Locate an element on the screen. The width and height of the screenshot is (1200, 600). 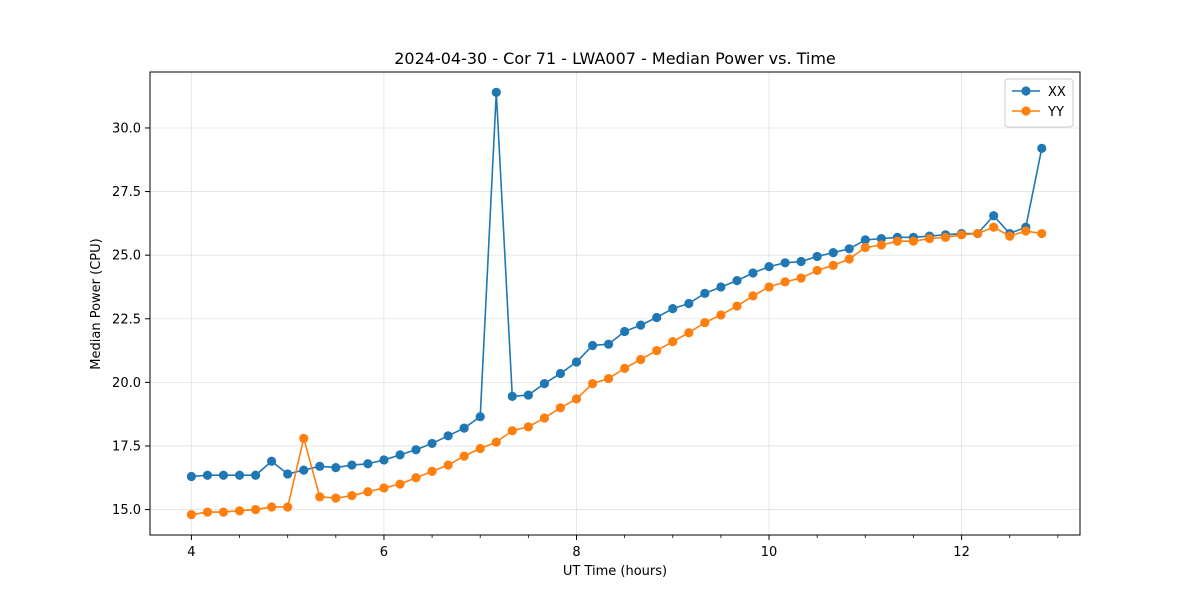
x-axis-label: UT Time (hours) is located at coordinates (615, 571).